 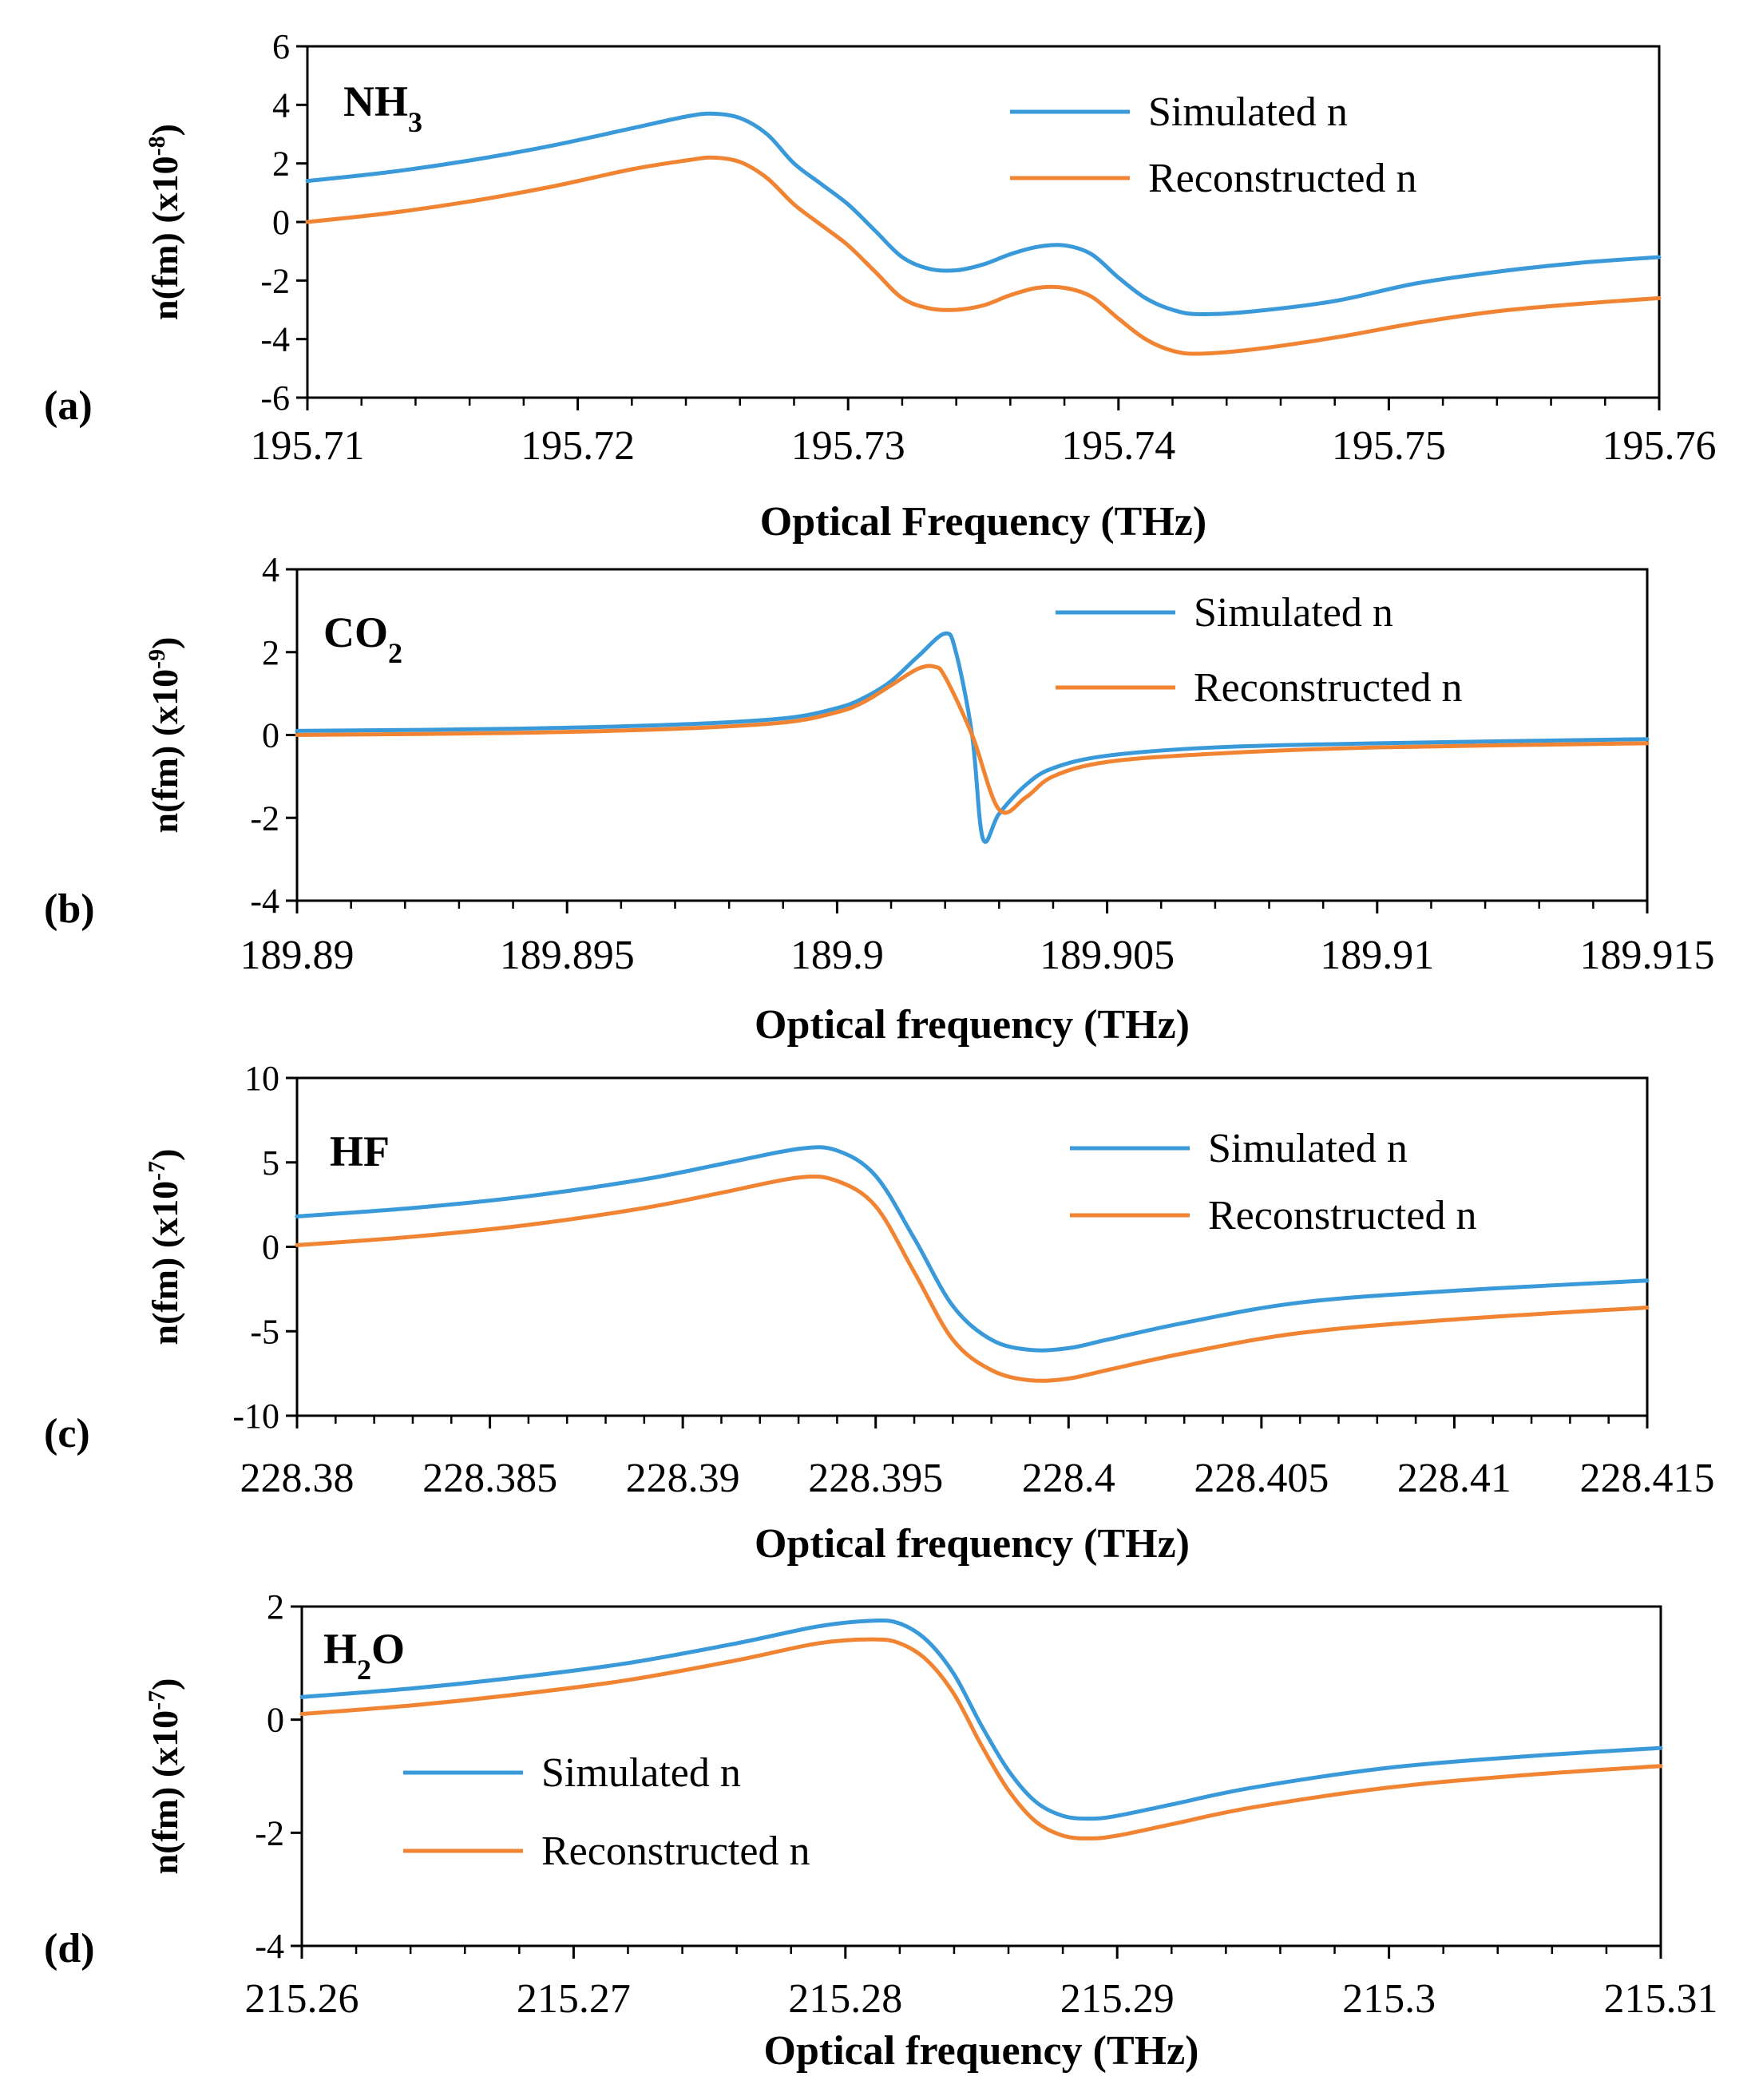 I want to click on x-tick-label: 195.75, so click(x=1389, y=446).